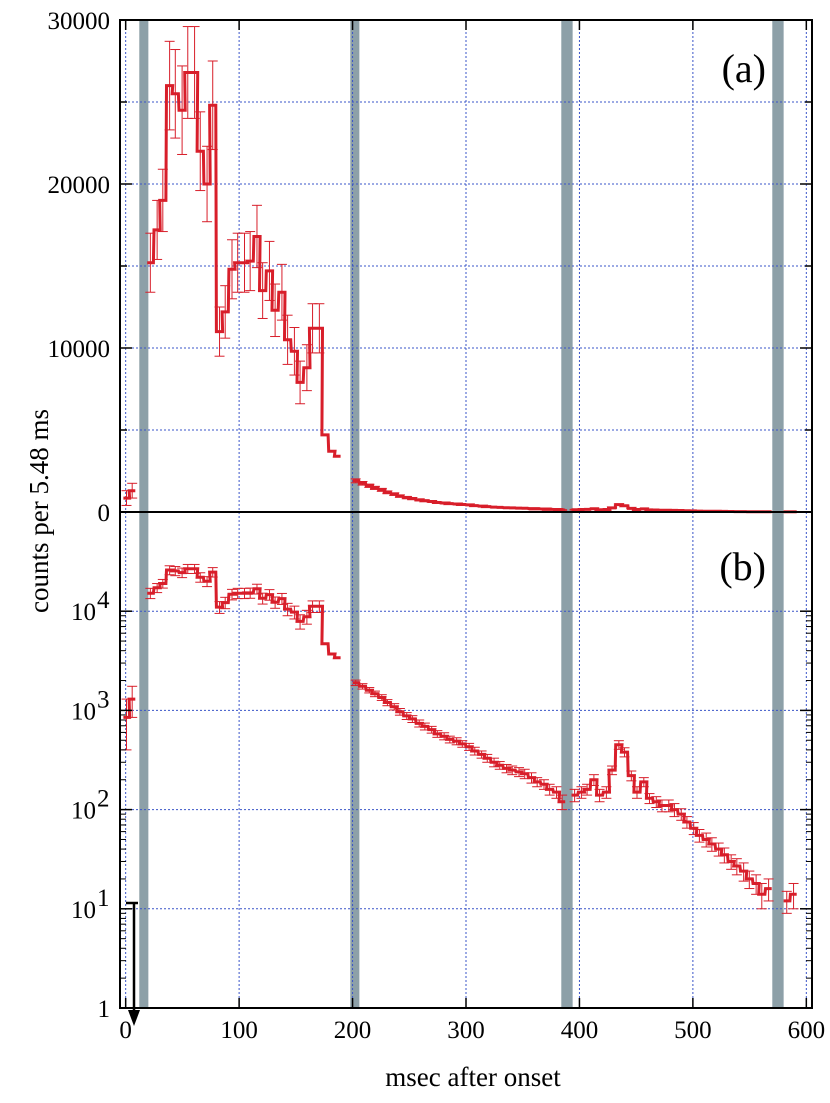 The image size is (830, 1103). Describe the element at coordinates (466, 1030) in the screenshot. I see `x-tick-label-300: 300` at that location.